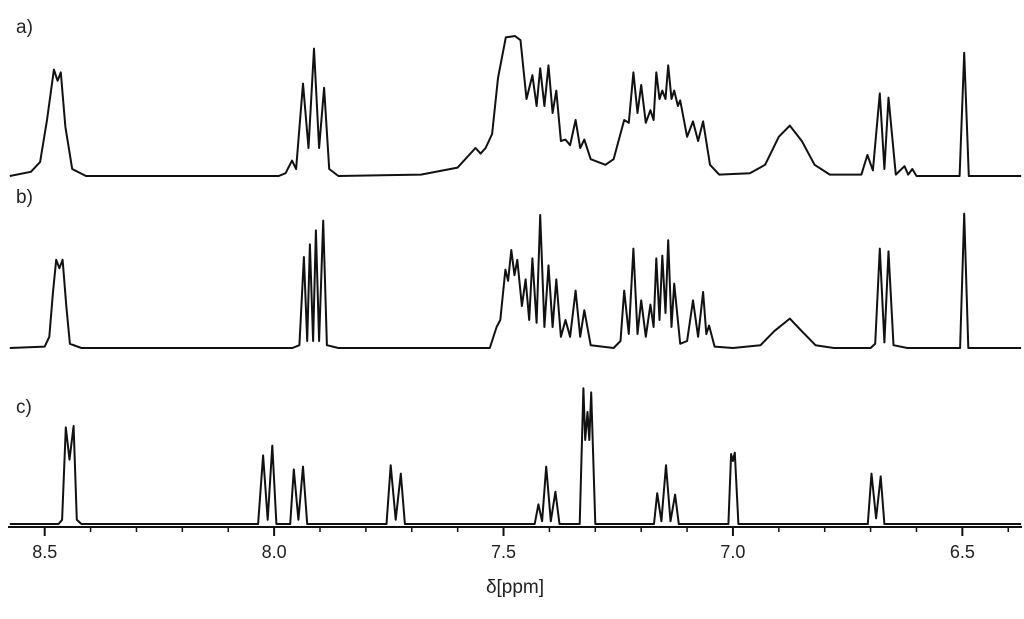 Image resolution: width=1024 pixels, height=619 pixels. I want to click on x-axis-label: δ[ppm], so click(515, 587).